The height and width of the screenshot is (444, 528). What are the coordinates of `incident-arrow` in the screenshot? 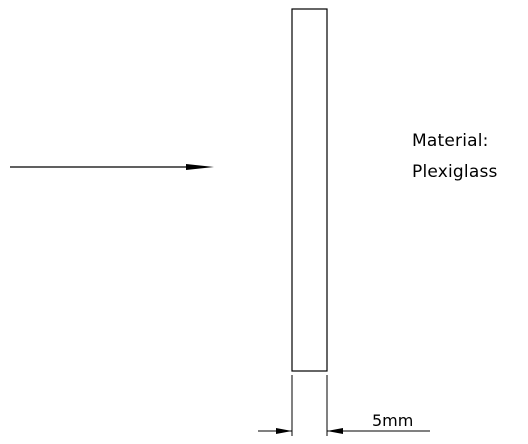 It's located at (112, 167).